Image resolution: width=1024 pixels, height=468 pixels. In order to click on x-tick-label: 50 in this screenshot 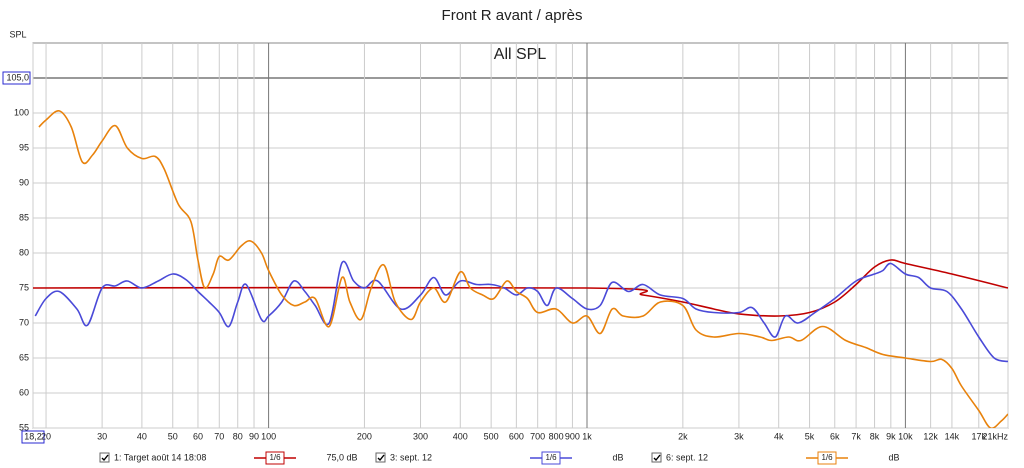, I will do `click(173, 436)`.